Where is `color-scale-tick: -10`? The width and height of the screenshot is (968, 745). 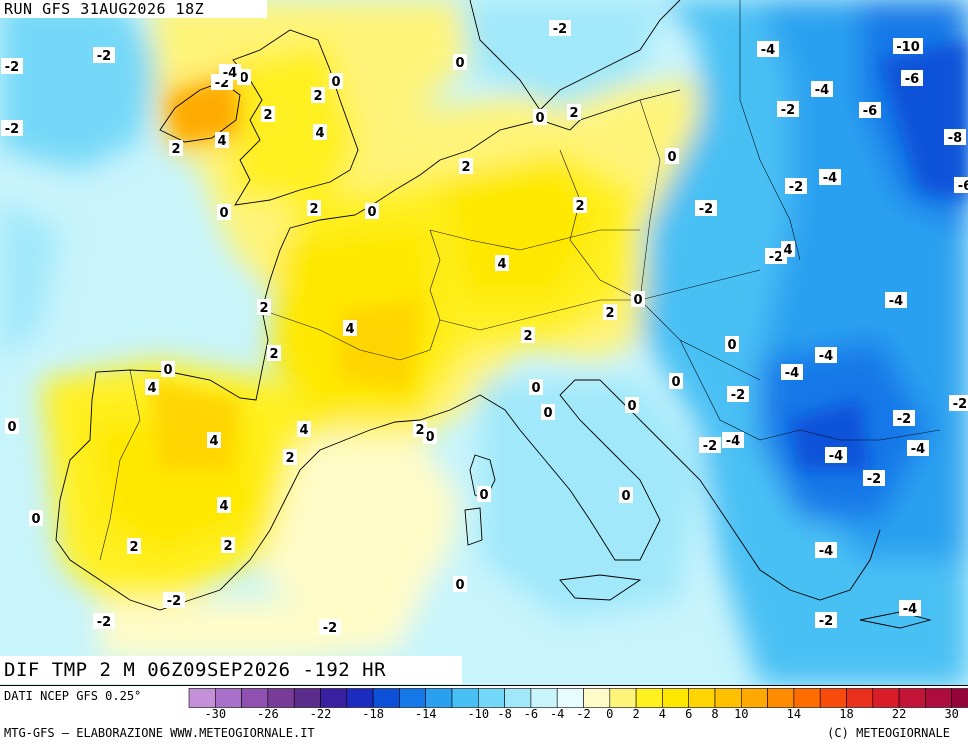 color-scale-tick: -10 is located at coordinates (478, 714).